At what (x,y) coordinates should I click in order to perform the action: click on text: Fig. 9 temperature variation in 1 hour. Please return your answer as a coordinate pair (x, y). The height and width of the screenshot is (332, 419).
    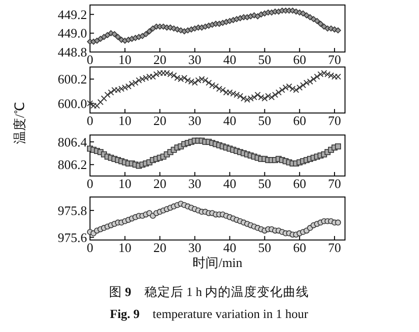
    Looking at the image, I should click on (210, 314).